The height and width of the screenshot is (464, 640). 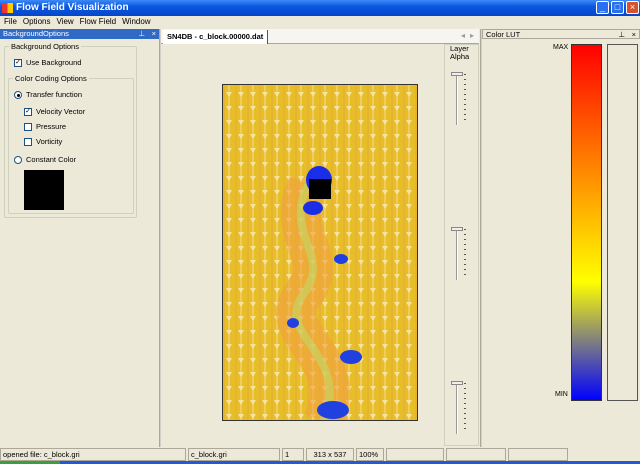 I want to click on pressure-checkbox: Pressure, so click(x=45, y=126).